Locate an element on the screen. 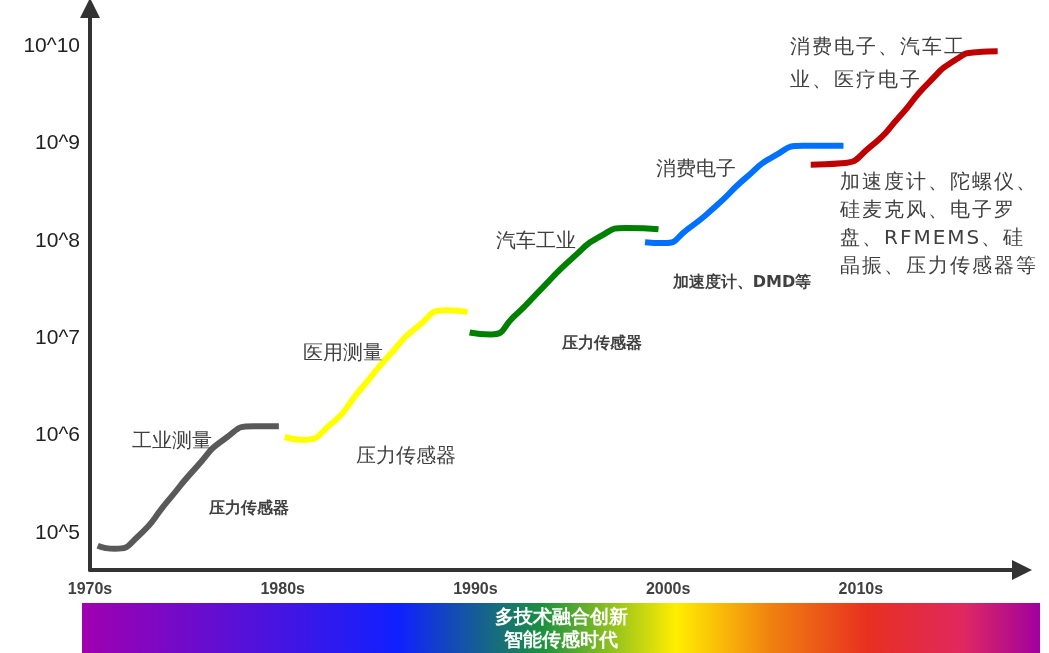 The image size is (1049, 653). annotation: 消费电子、汽车工业、医疗电子 is located at coordinates (878, 63).